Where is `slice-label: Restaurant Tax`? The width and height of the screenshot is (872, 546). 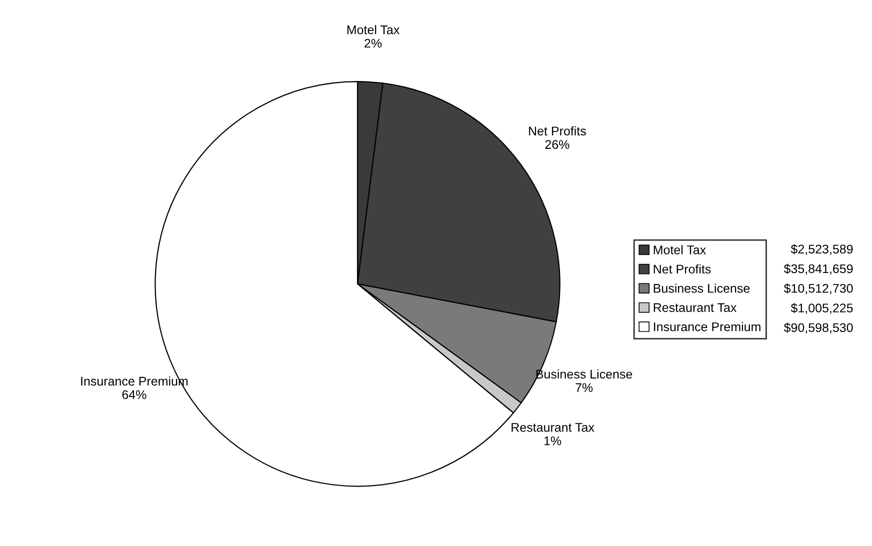 slice-label: Restaurant Tax is located at coordinates (553, 427).